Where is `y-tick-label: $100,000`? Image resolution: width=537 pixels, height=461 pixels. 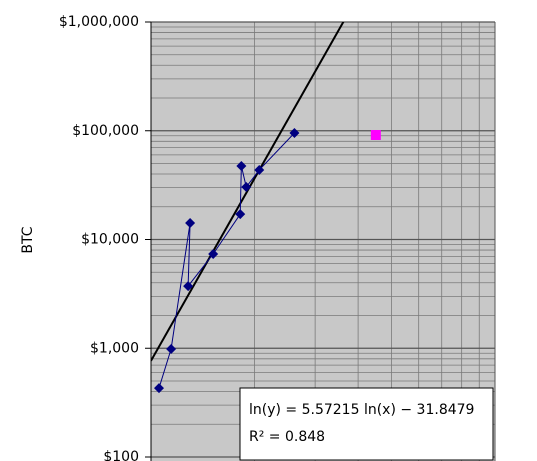 y-tick-label: $100,000 is located at coordinates (105, 131).